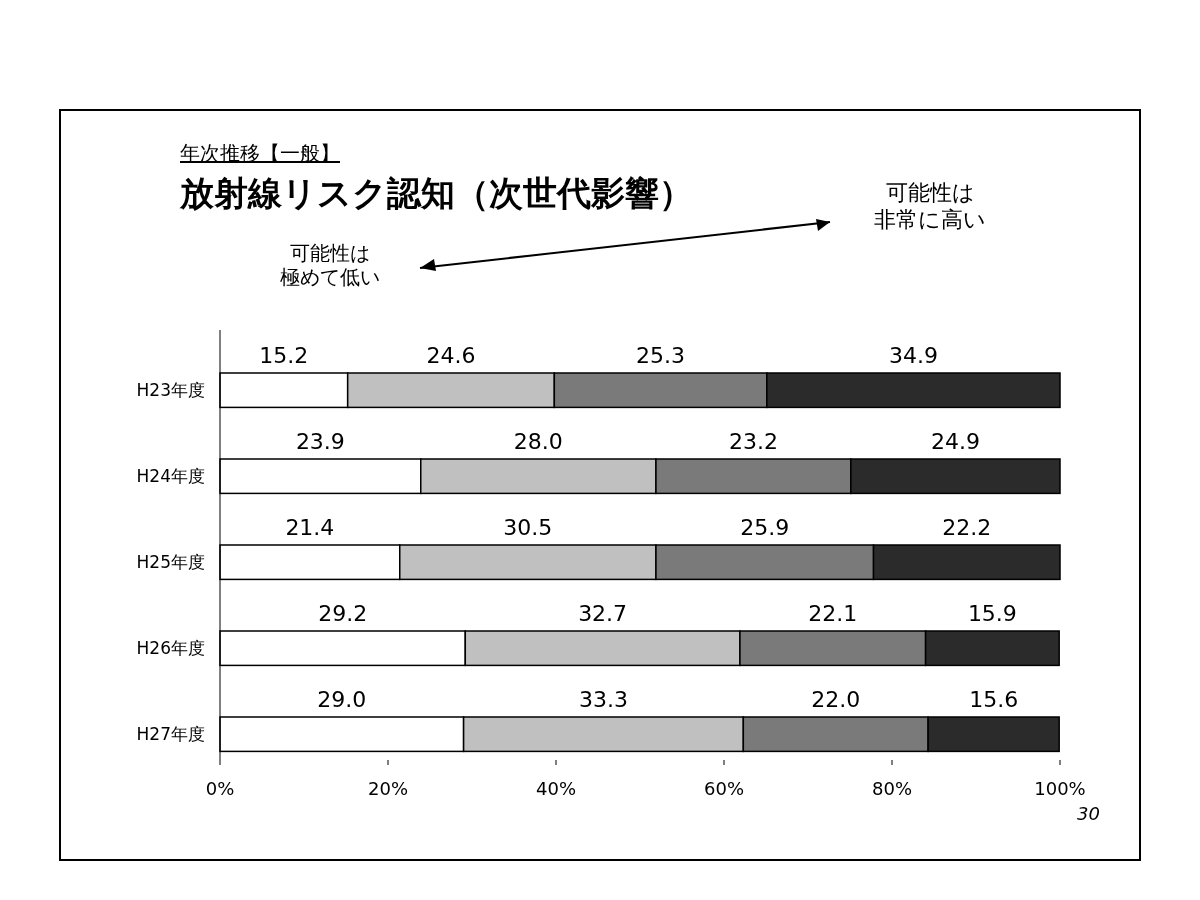 This screenshot has height=900, width=1200. Describe the element at coordinates (170, 648) in the screenshot. I see `y-tick-label: H26年度` at that location.